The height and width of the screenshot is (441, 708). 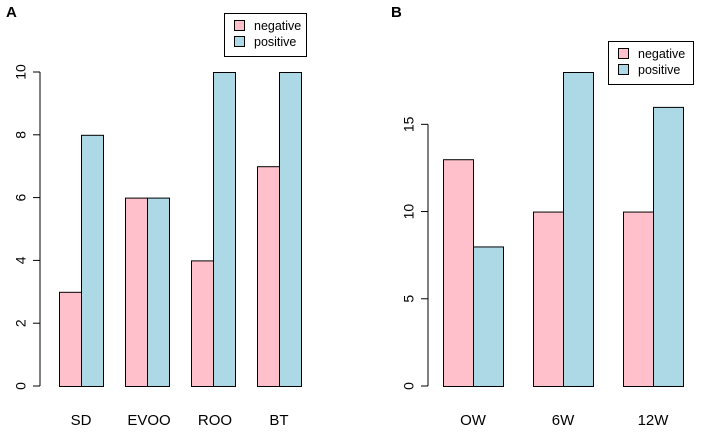 What do you see at coordinates (290, 229) in the screenshot?
I see `bar-positive-bt` at bounding box center [290, 229].